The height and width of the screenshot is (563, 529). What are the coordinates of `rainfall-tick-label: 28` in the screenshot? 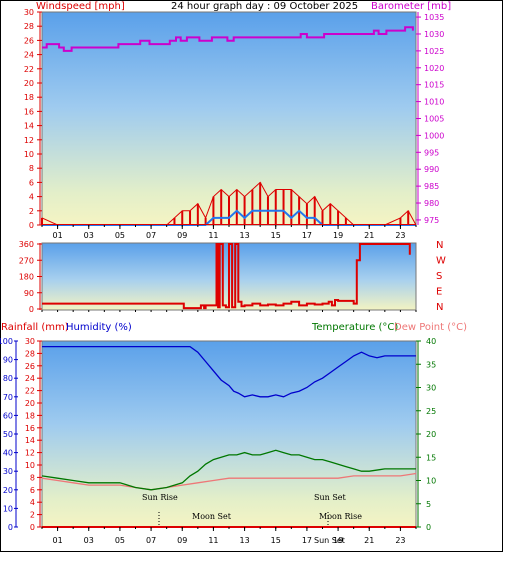 It's located at (30, 353).